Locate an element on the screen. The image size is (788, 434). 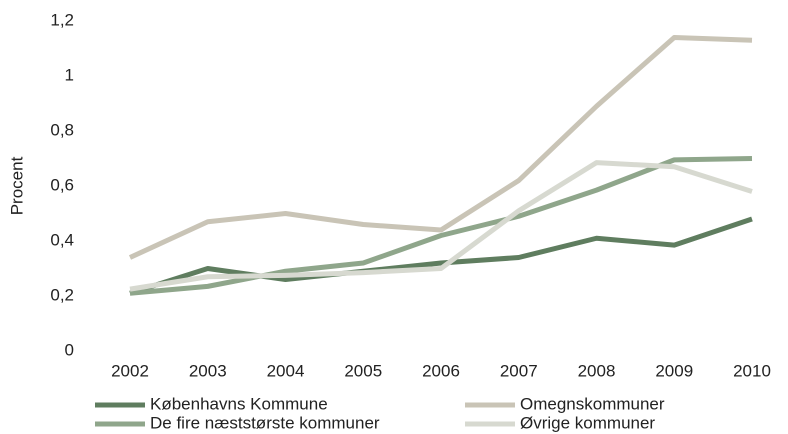
y-tick-label: 0,6 is located at coordinates (62, 184).